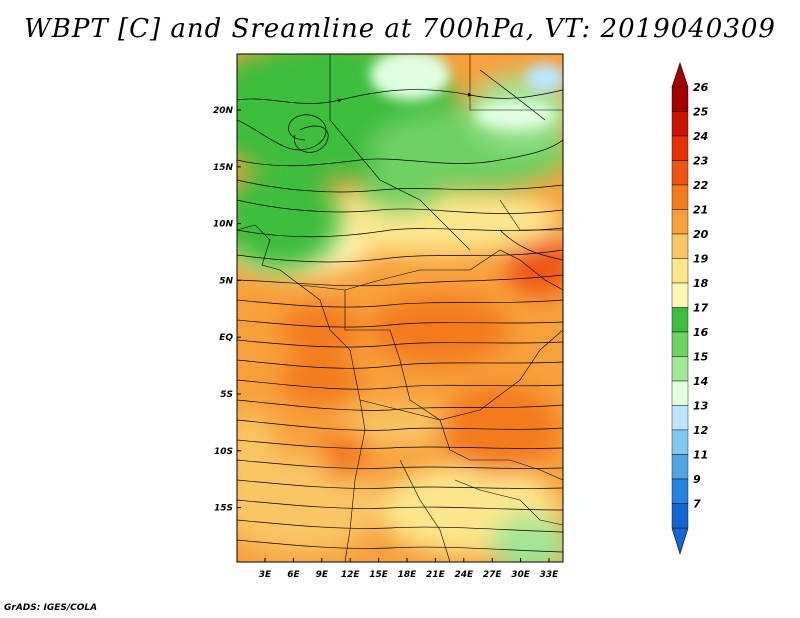 Image resolution: width=800 pixels, height=618 pixels. What do you see at coordinates (322, 575) in the screenshot?
I see `lon-label: 9E` at bounding box center [322, 575].